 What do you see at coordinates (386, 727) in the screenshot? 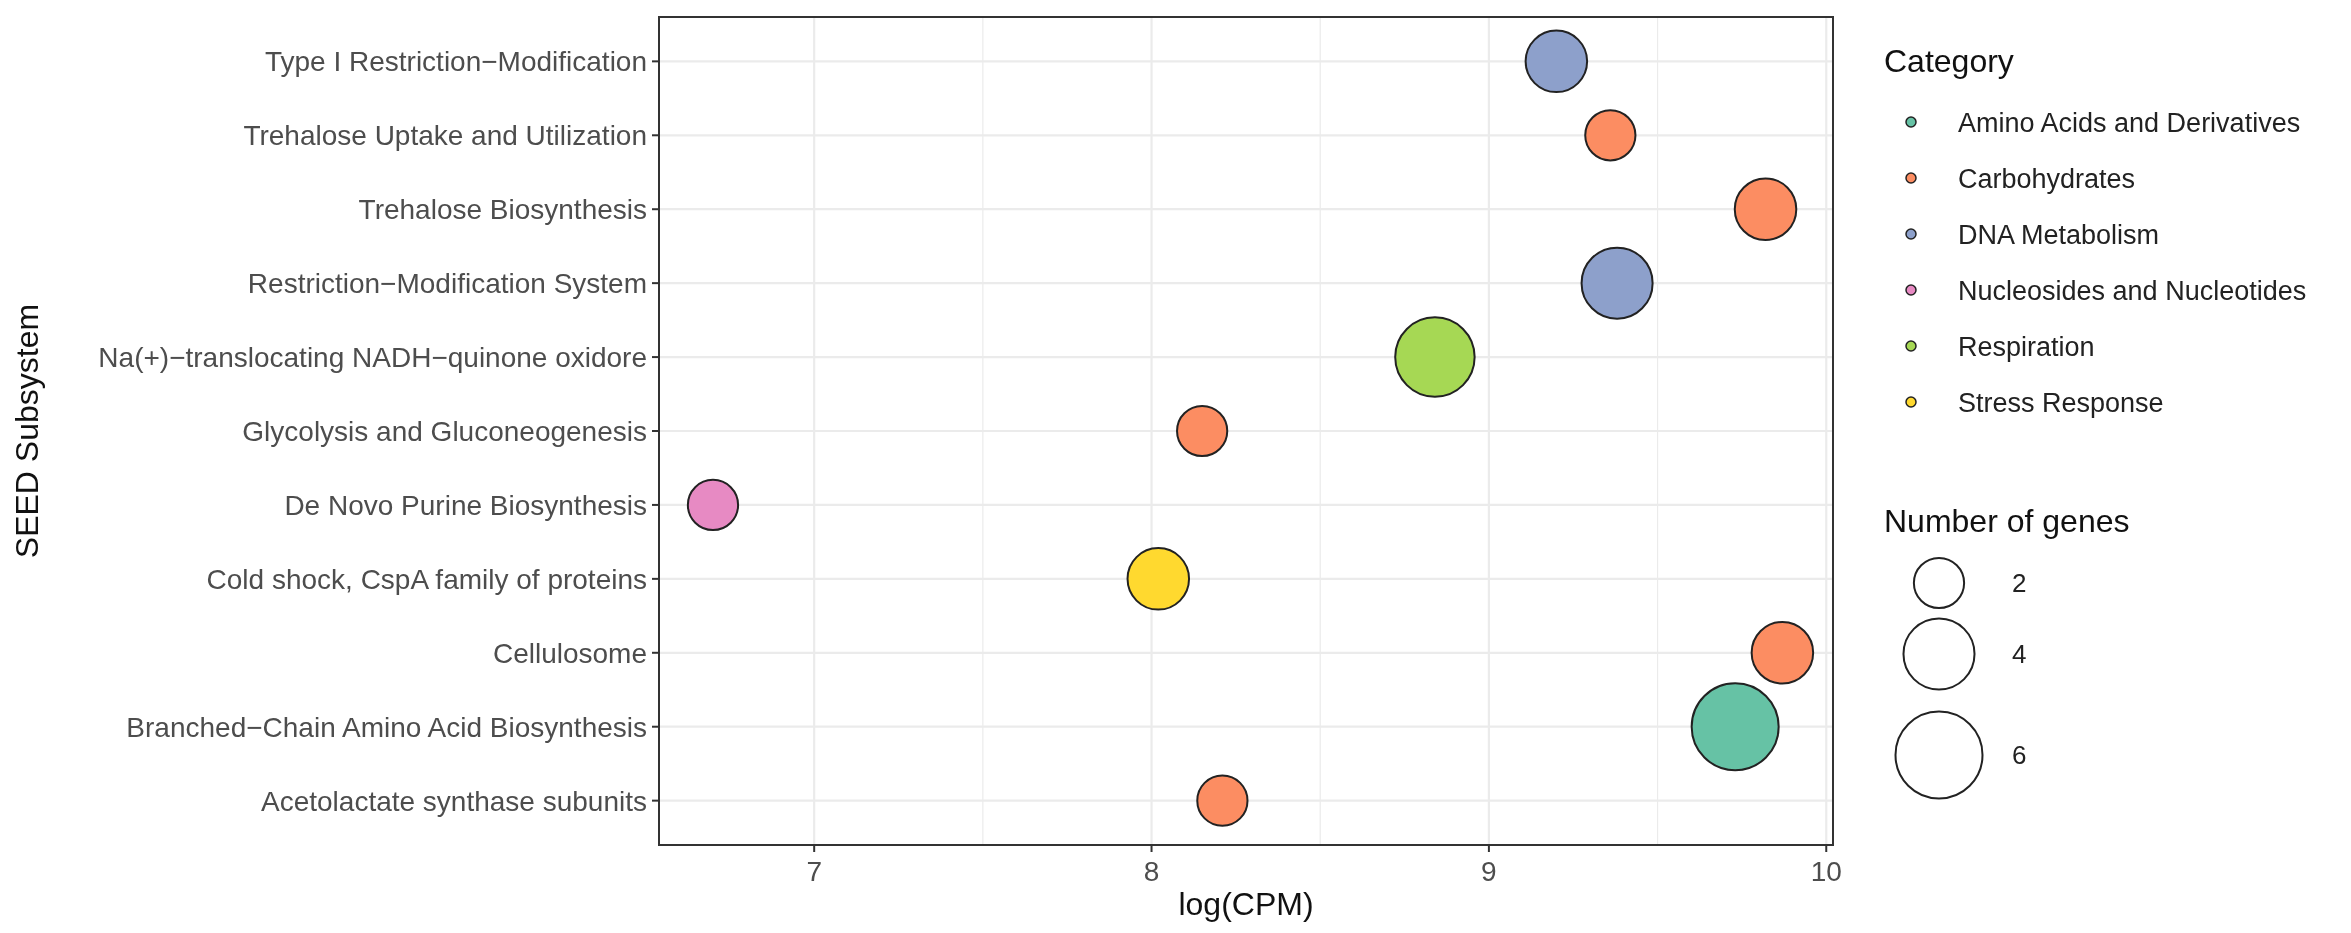
I see `y-tick-label: Branched−Chain Amino Acid Biosynthesis` at bounding box center [386, 727].